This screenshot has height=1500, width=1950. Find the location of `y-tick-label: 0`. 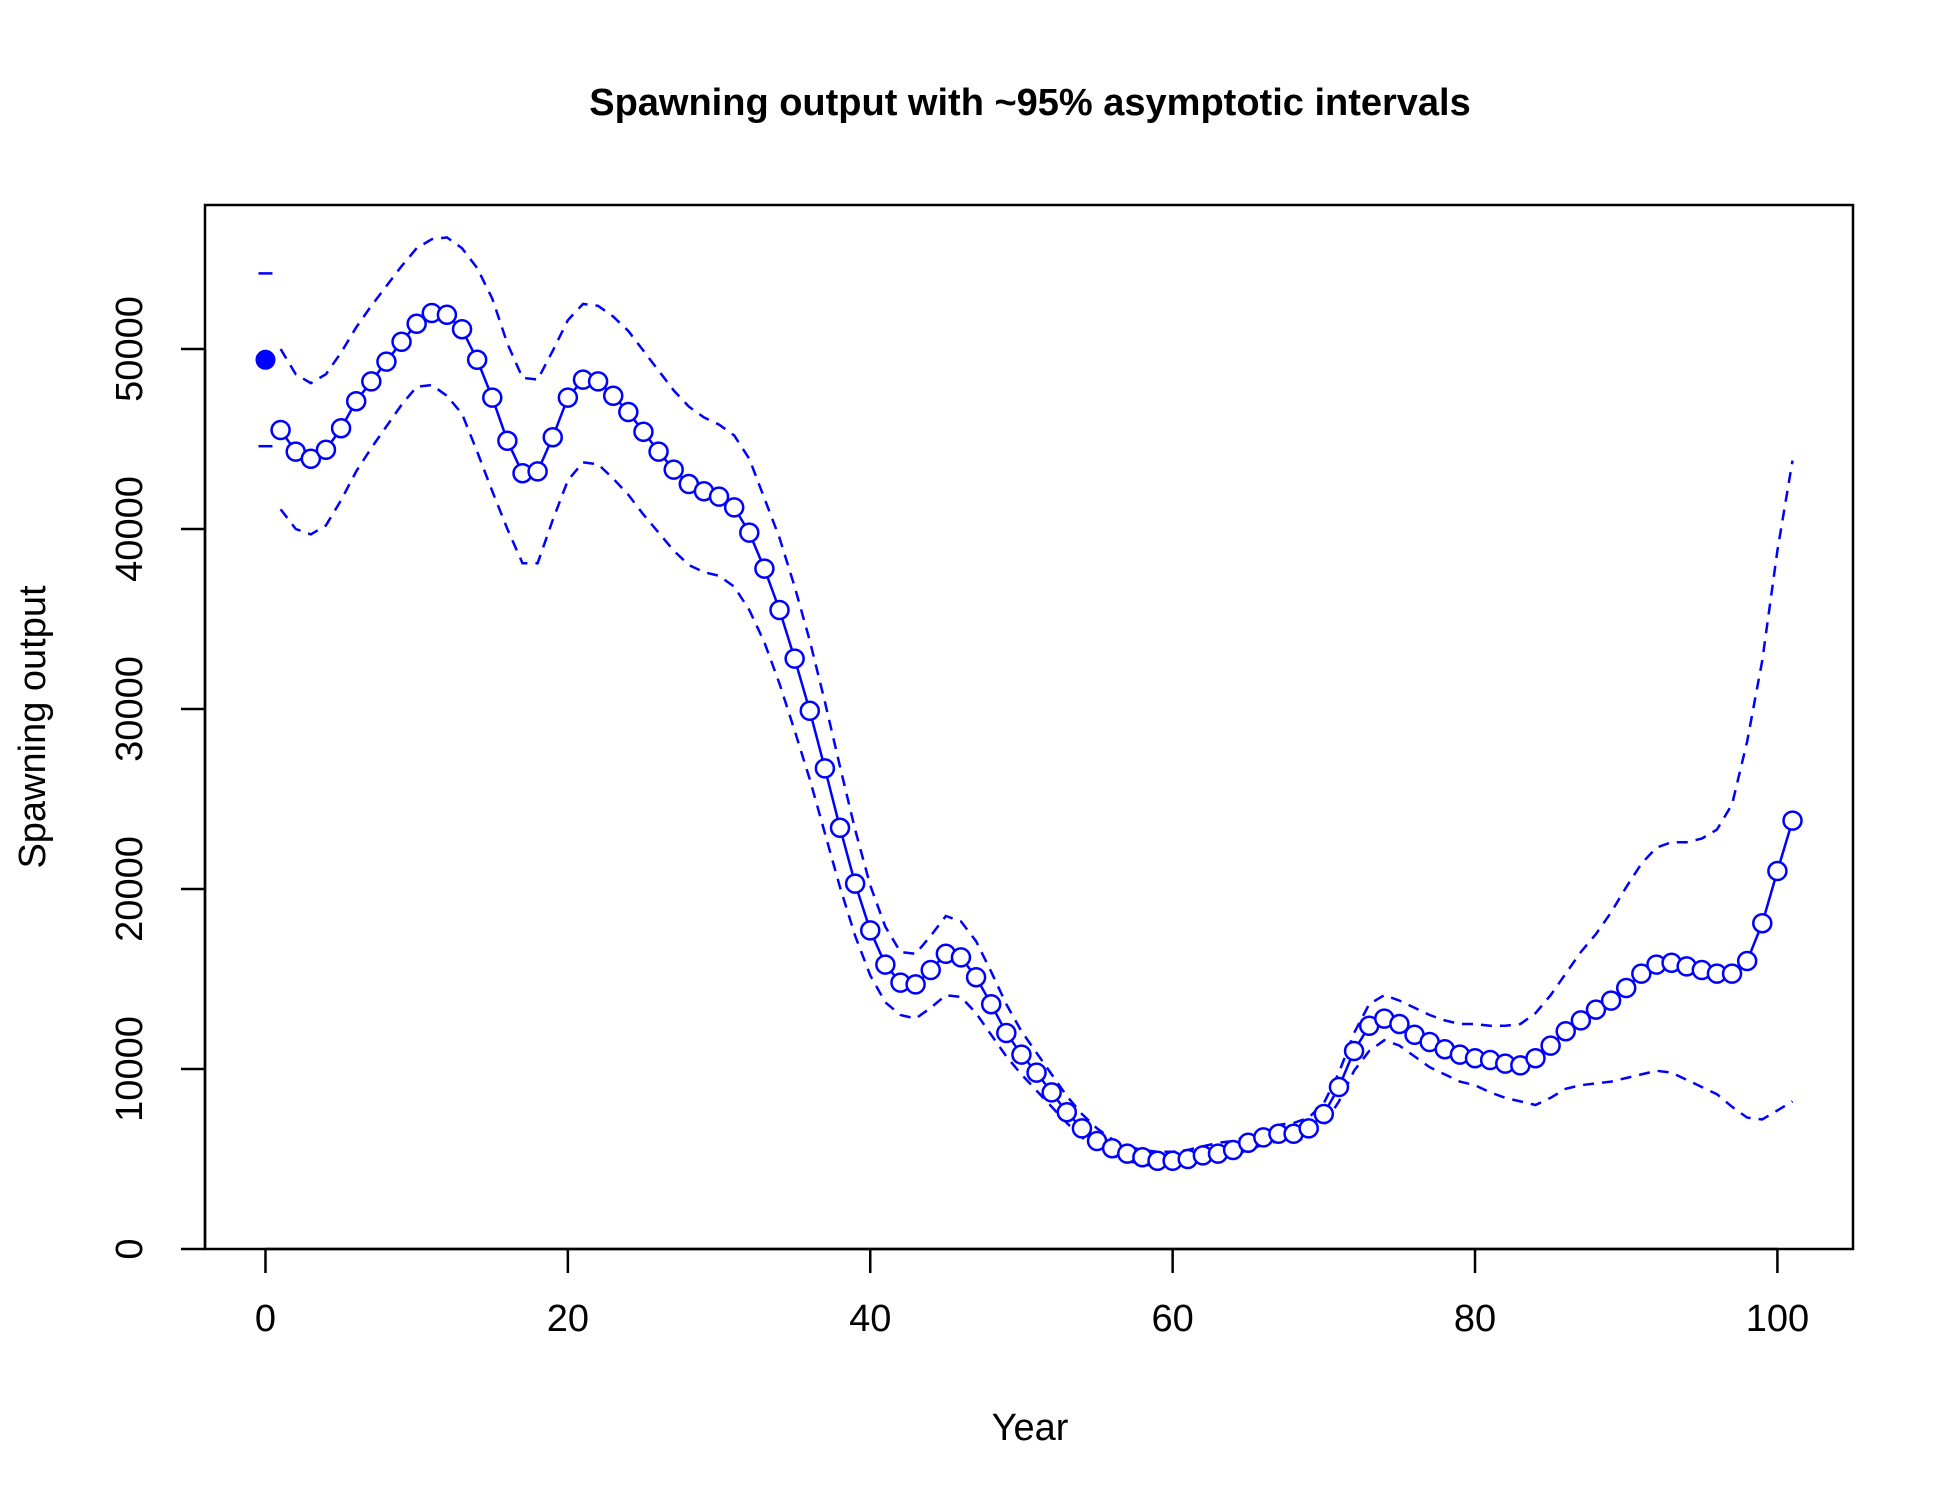

y-tick-label: 0 is located at coordinates (130, 1248).